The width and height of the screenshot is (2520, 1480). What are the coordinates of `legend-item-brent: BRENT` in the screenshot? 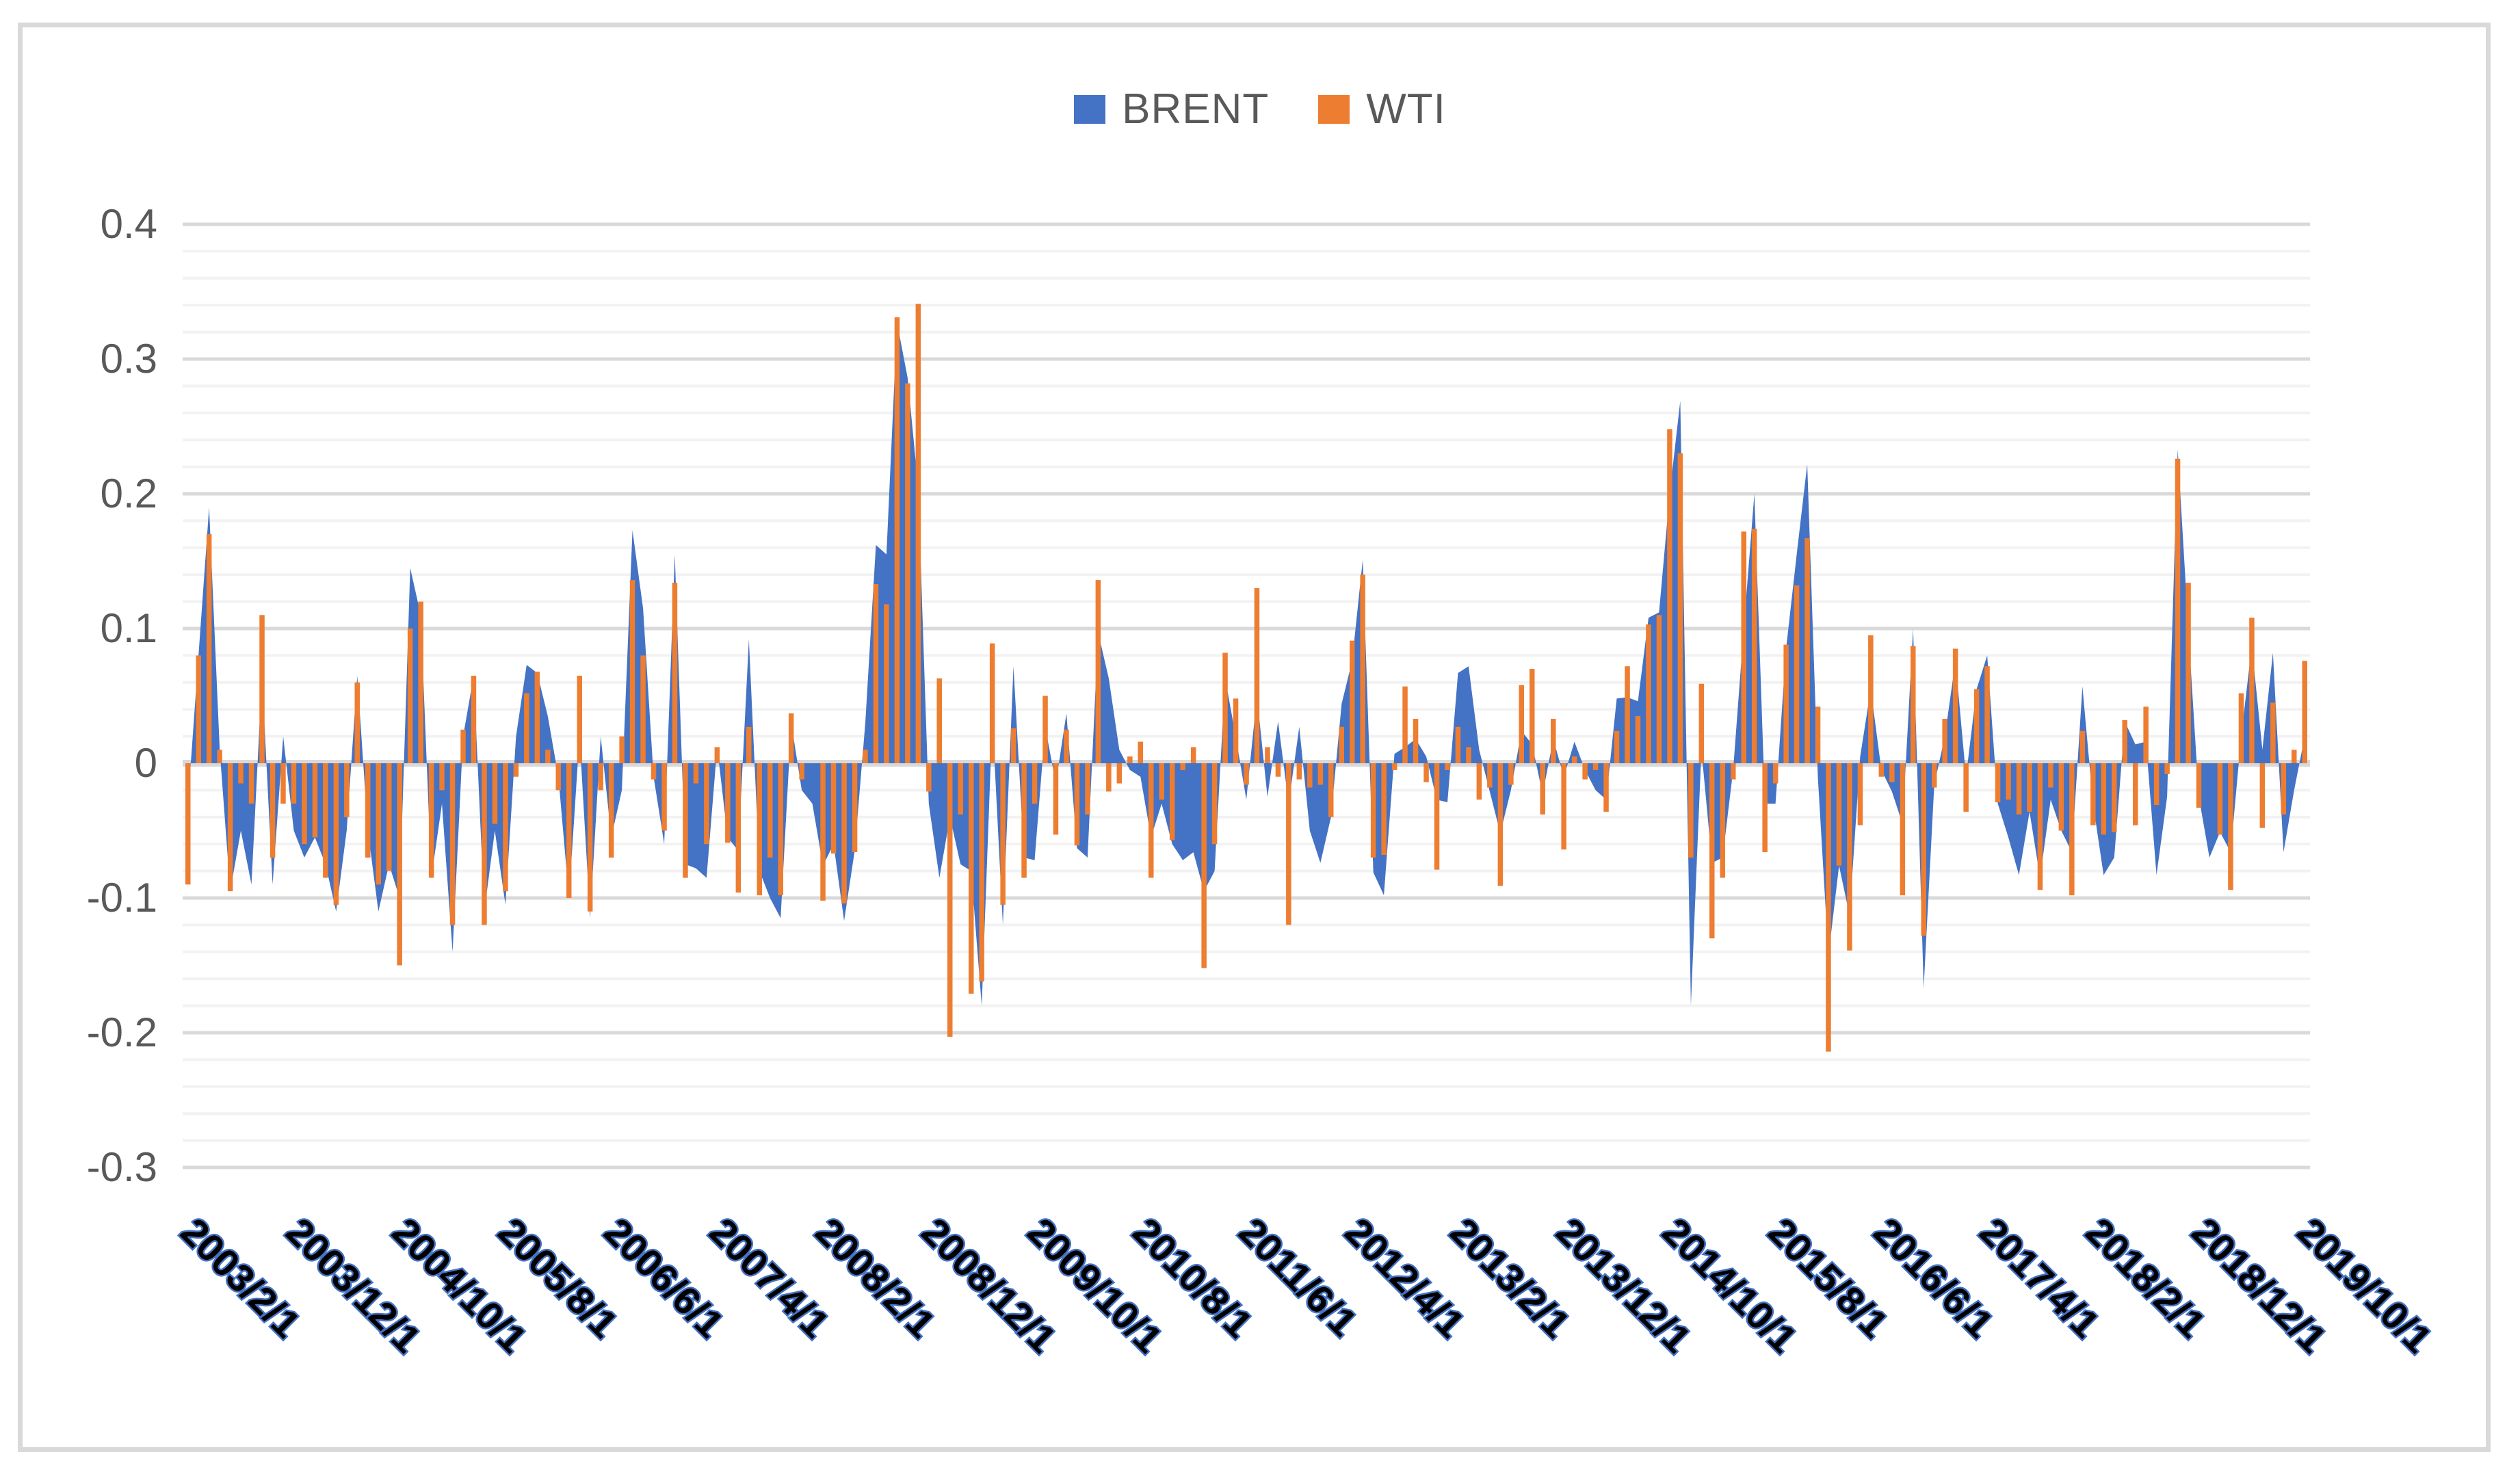 It's located at (1171, 109).